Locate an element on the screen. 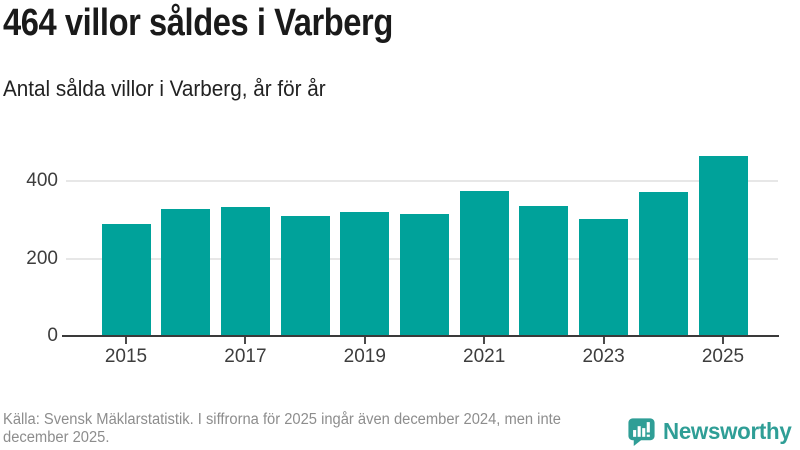  chart-subtitle: Antal sålda villor i Varberg, år för år is located at coordinates (164, 88).